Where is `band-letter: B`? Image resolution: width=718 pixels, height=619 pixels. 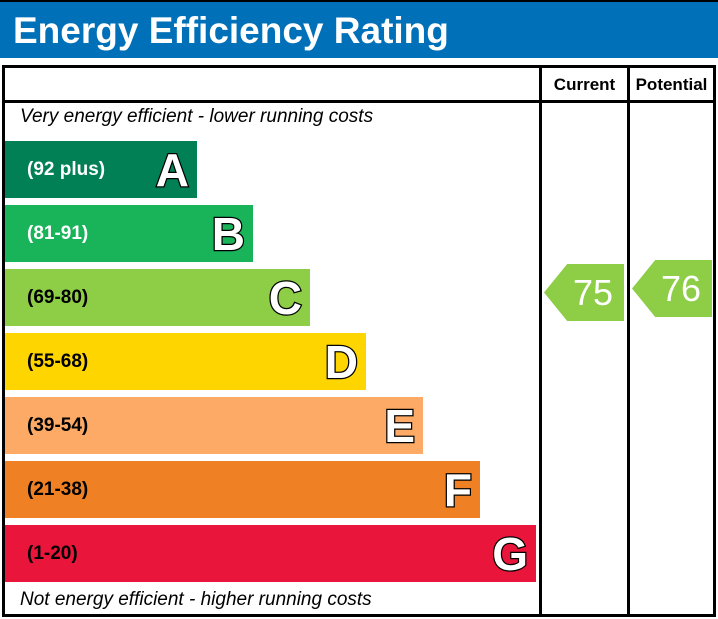
band-letter: B is located at coordinates (229, 234).